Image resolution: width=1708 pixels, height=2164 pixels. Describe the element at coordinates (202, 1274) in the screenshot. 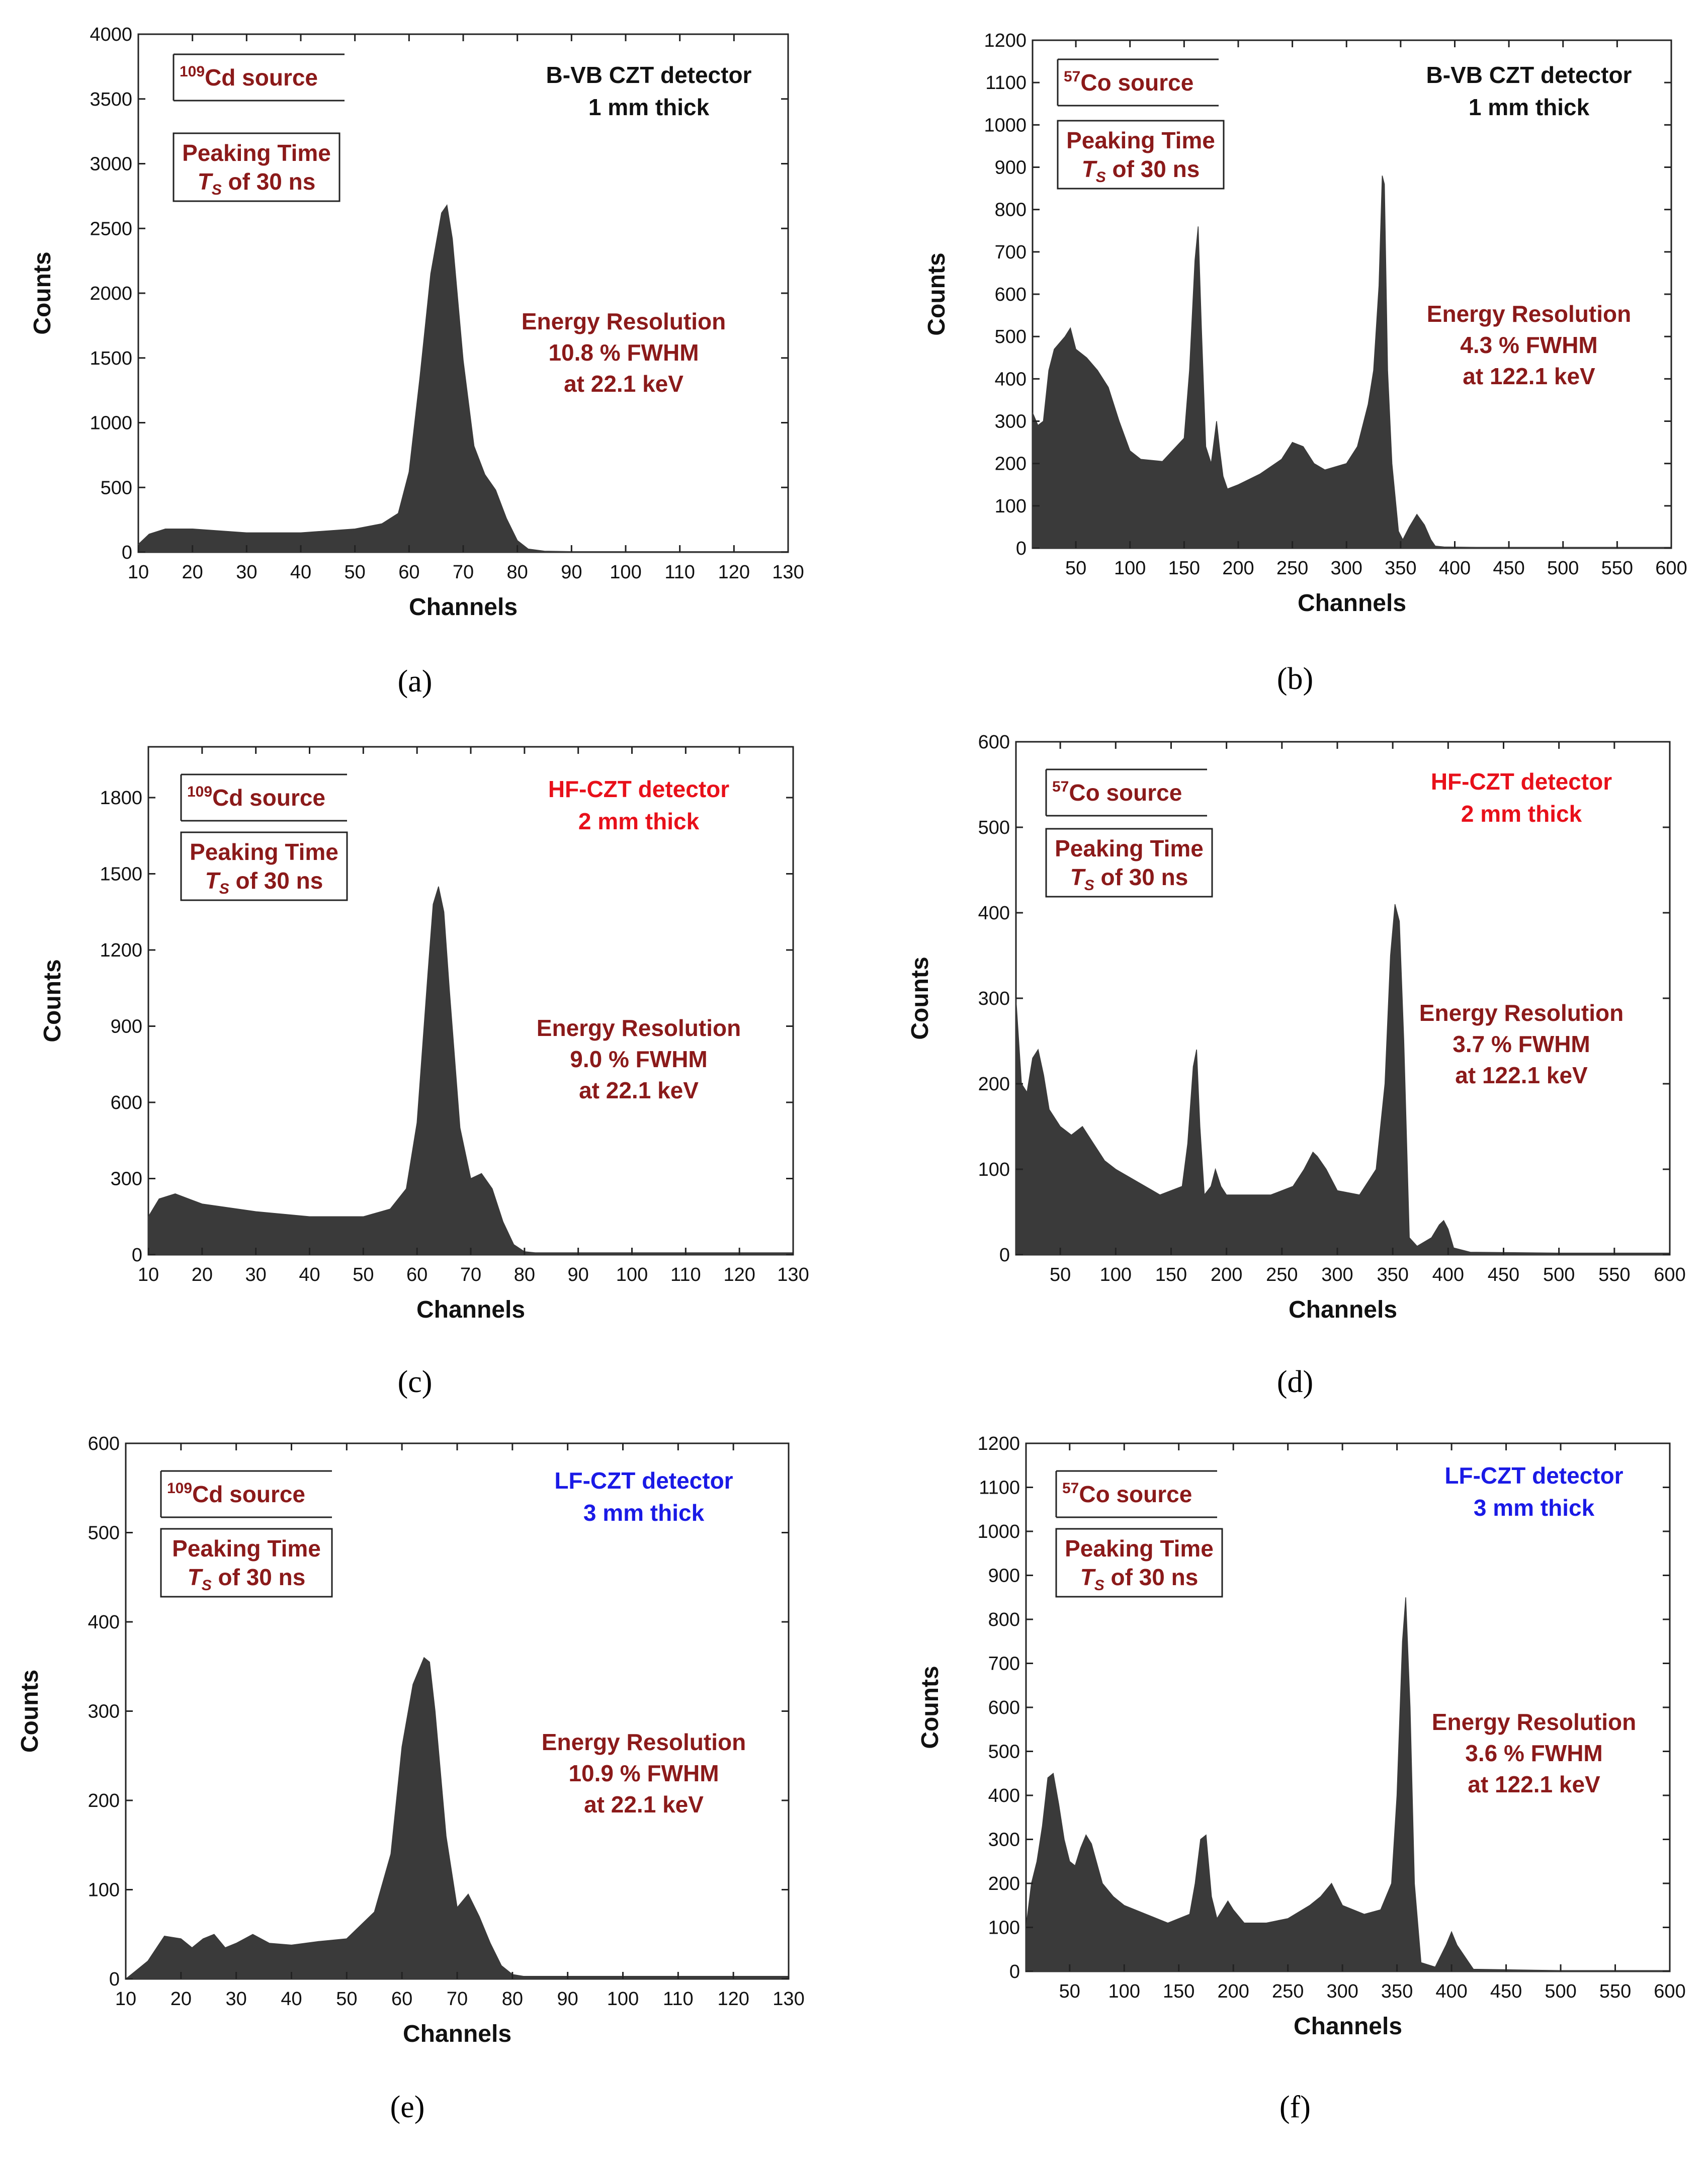

I see `x-tick-label: 20` at that location.